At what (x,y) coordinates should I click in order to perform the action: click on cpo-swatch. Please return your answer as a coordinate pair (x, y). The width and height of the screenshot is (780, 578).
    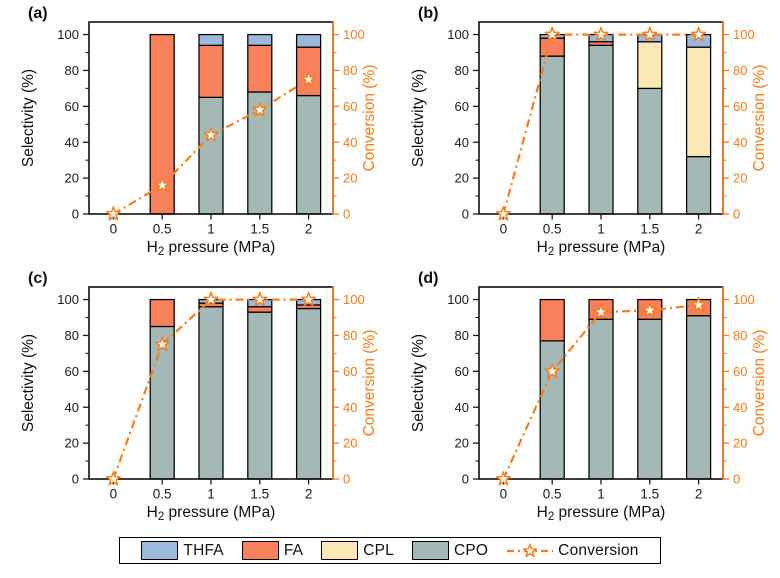
    Looking at the image, I should click on (430, 550).